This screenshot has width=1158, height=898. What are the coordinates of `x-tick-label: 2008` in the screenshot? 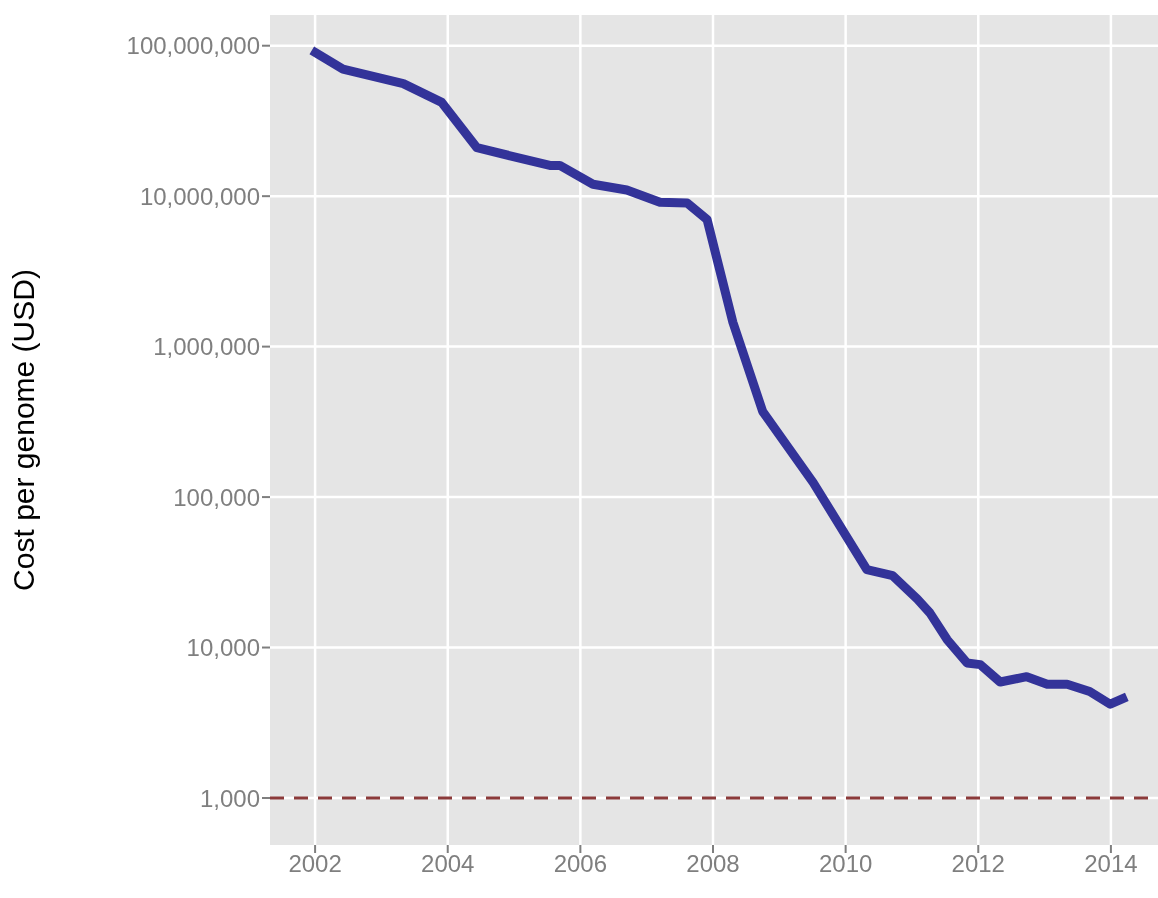 It's located at (713, 864).